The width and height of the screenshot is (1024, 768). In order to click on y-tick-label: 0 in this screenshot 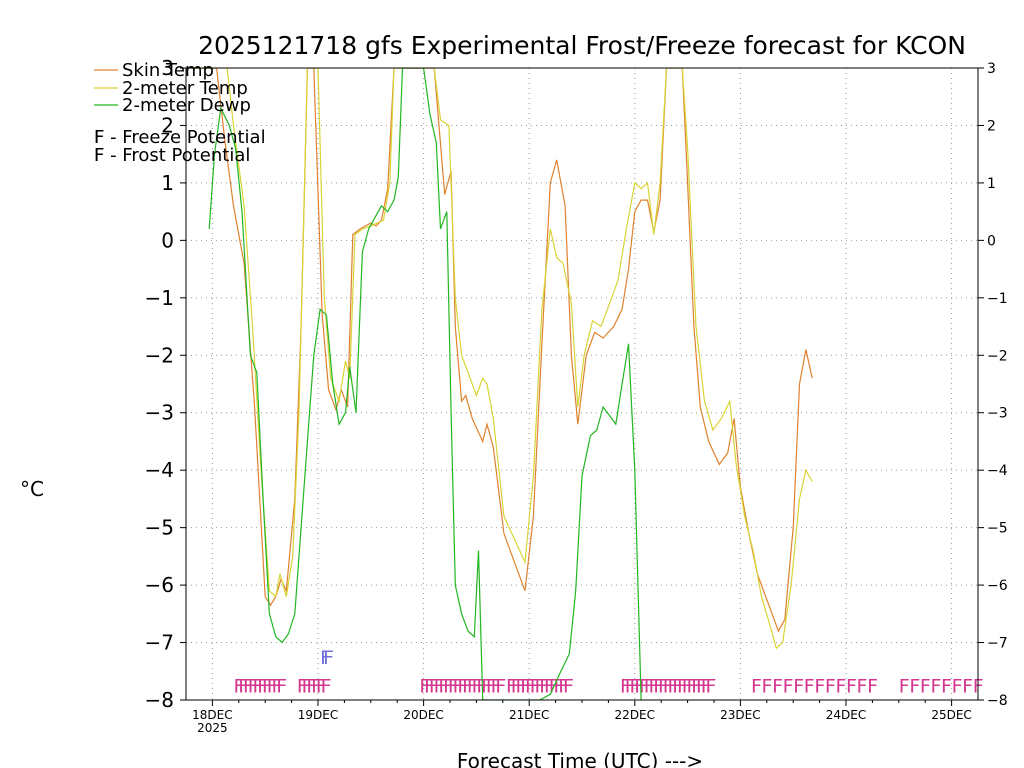, I will do `click(167, 240)`.